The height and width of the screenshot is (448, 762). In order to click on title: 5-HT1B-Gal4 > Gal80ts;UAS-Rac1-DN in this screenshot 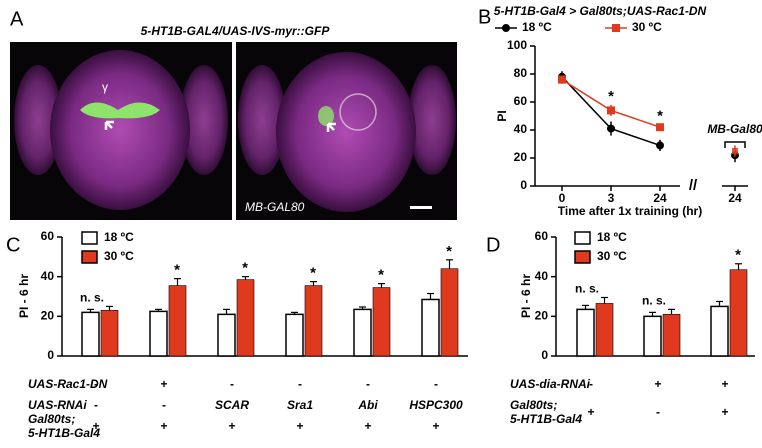, I will do `click(600, 11)`.